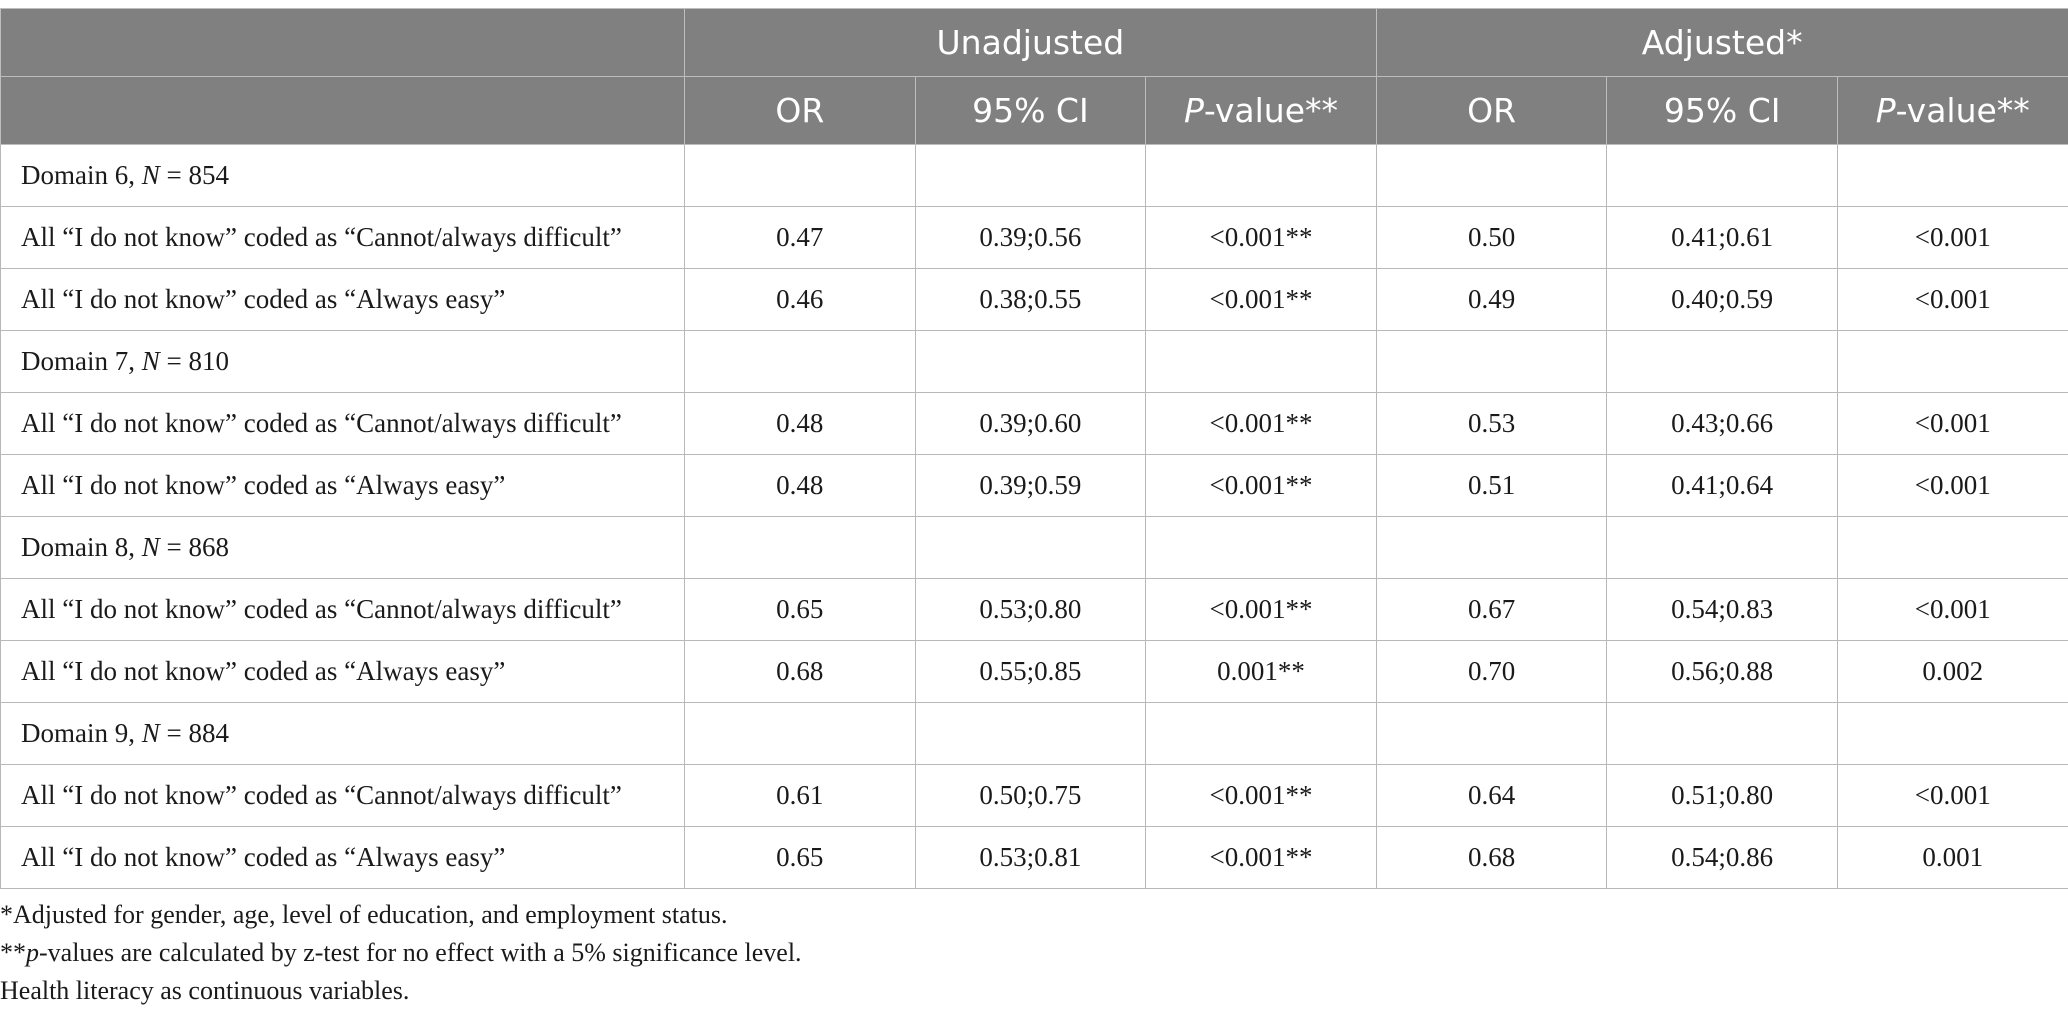 Image resolution: width=2068 pixels, height=1018 pixels. Describe the element at coordinates (81, 361) in the screenshot. I see `domain-label: Domain 7,` at that location.